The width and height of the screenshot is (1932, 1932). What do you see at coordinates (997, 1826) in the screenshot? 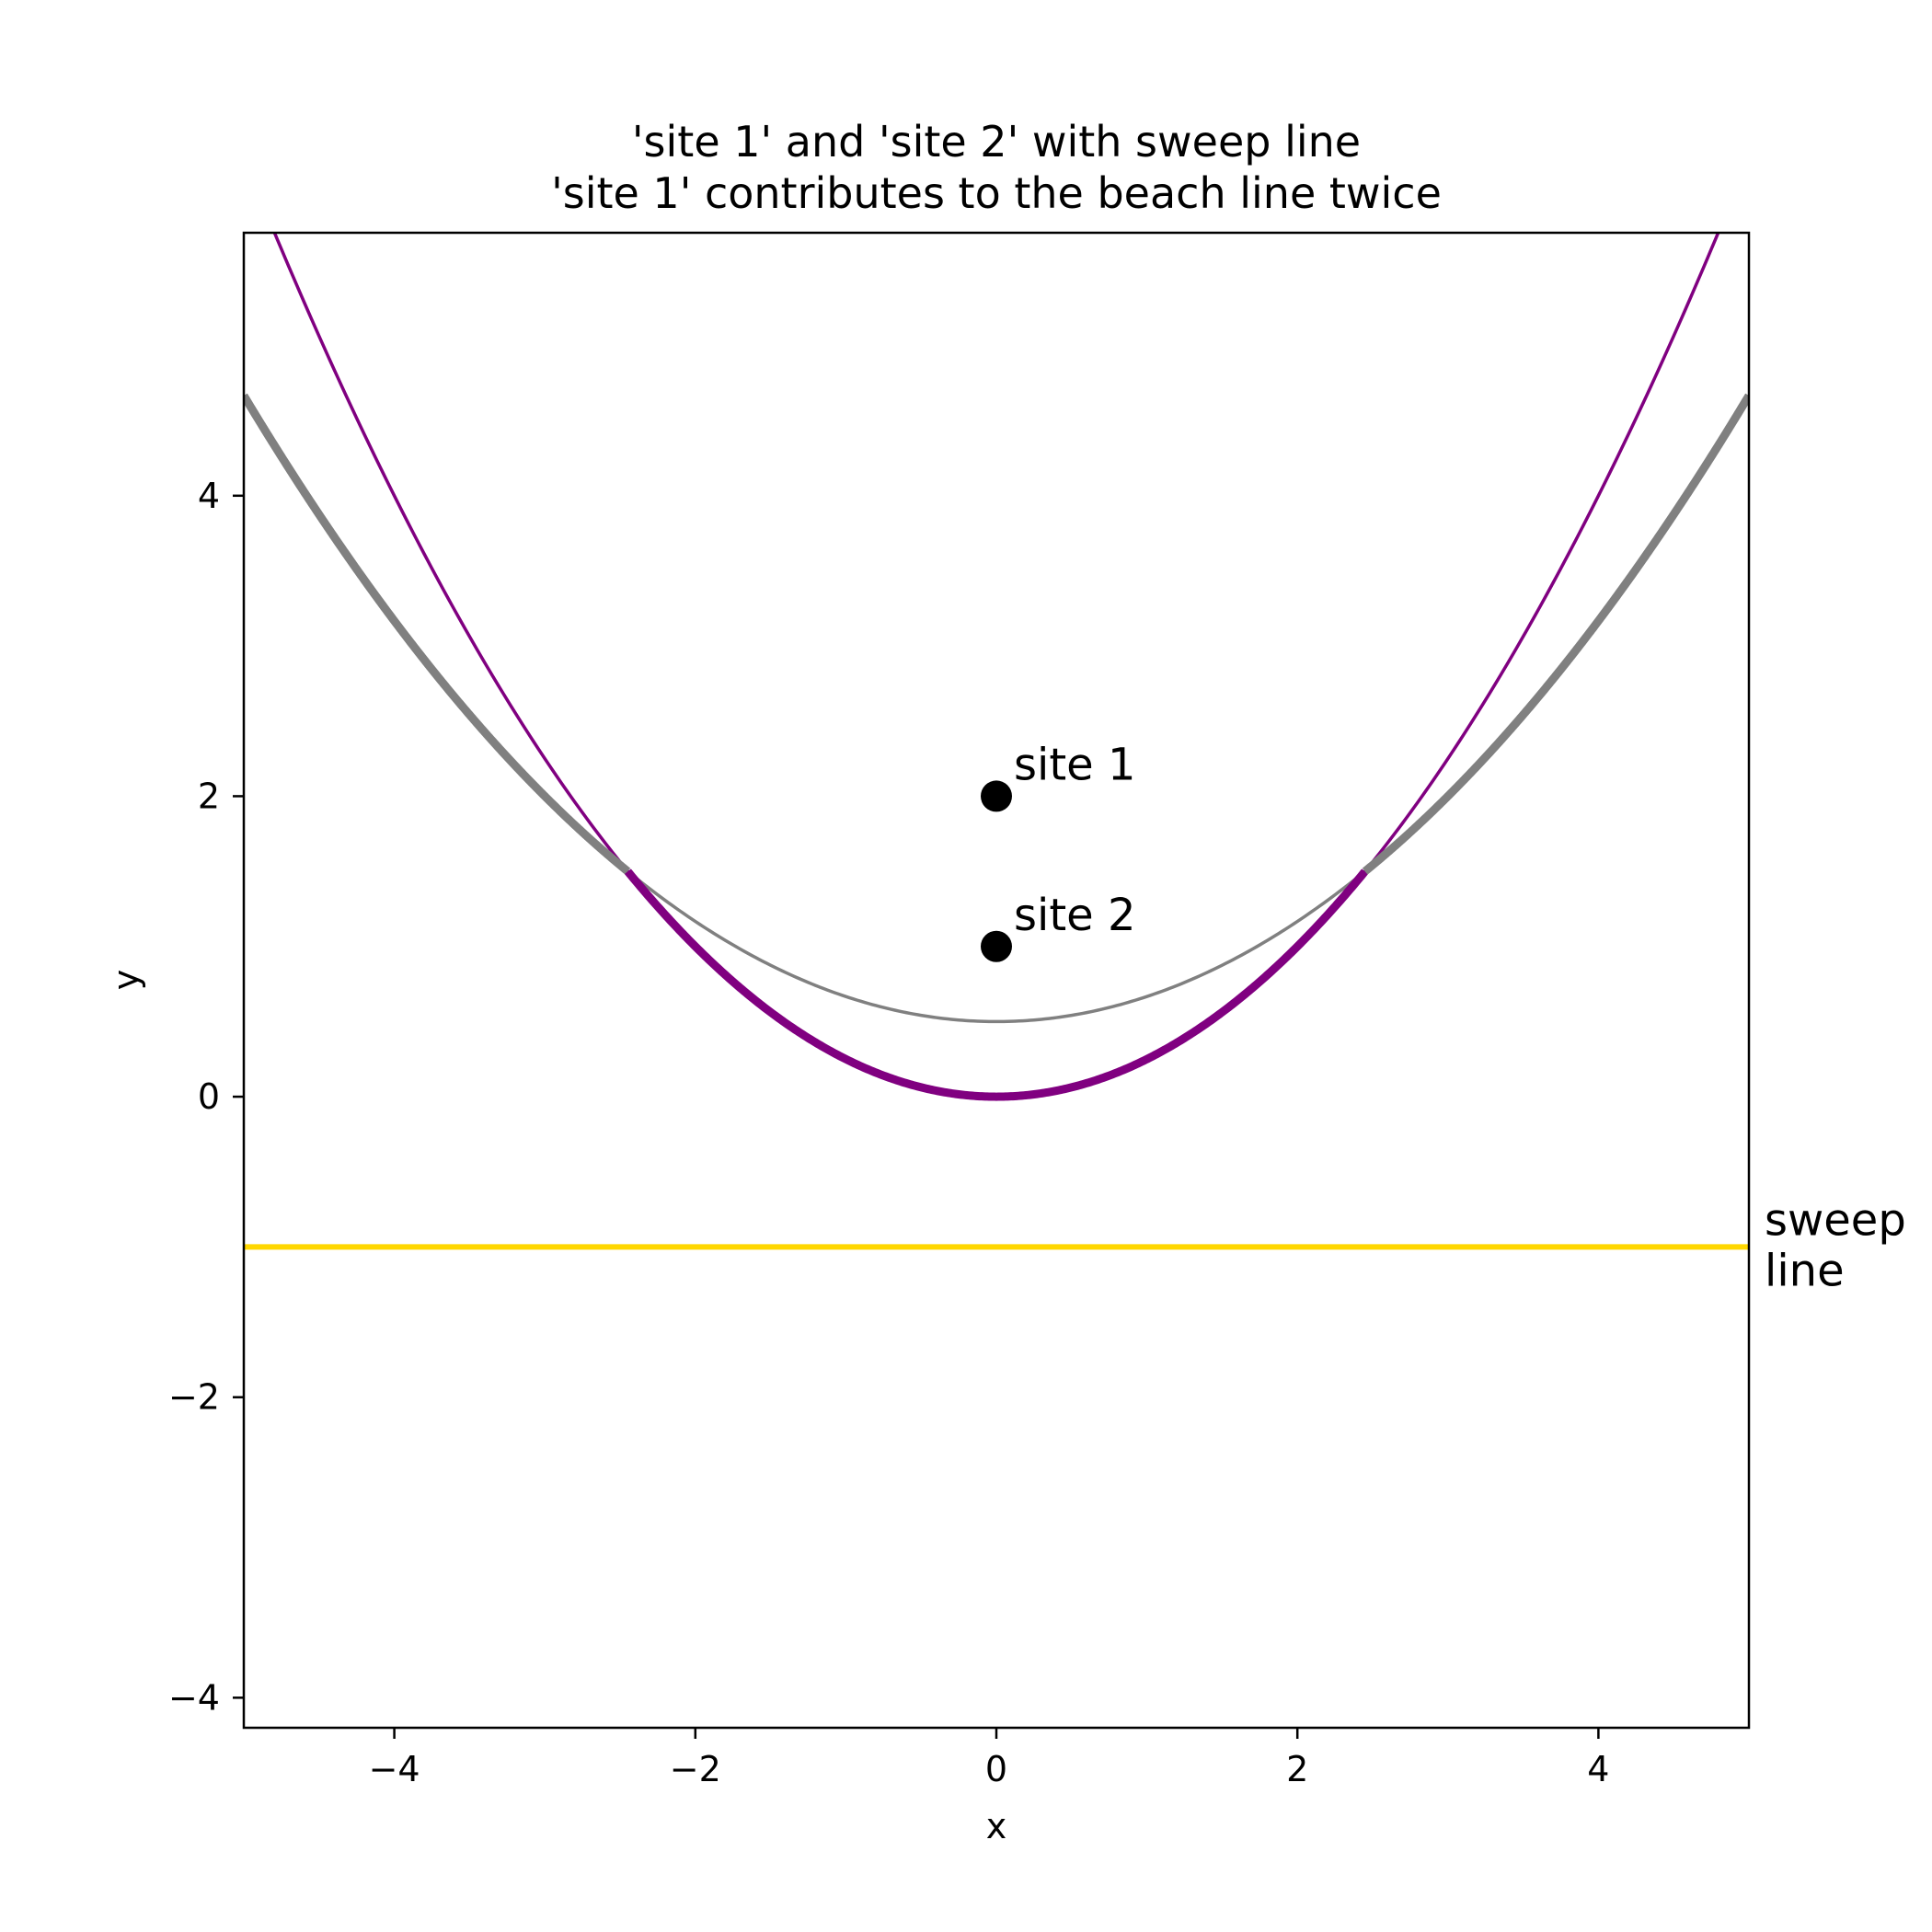
I see `x-axis-label: x` at bounding box center [997, 1826].